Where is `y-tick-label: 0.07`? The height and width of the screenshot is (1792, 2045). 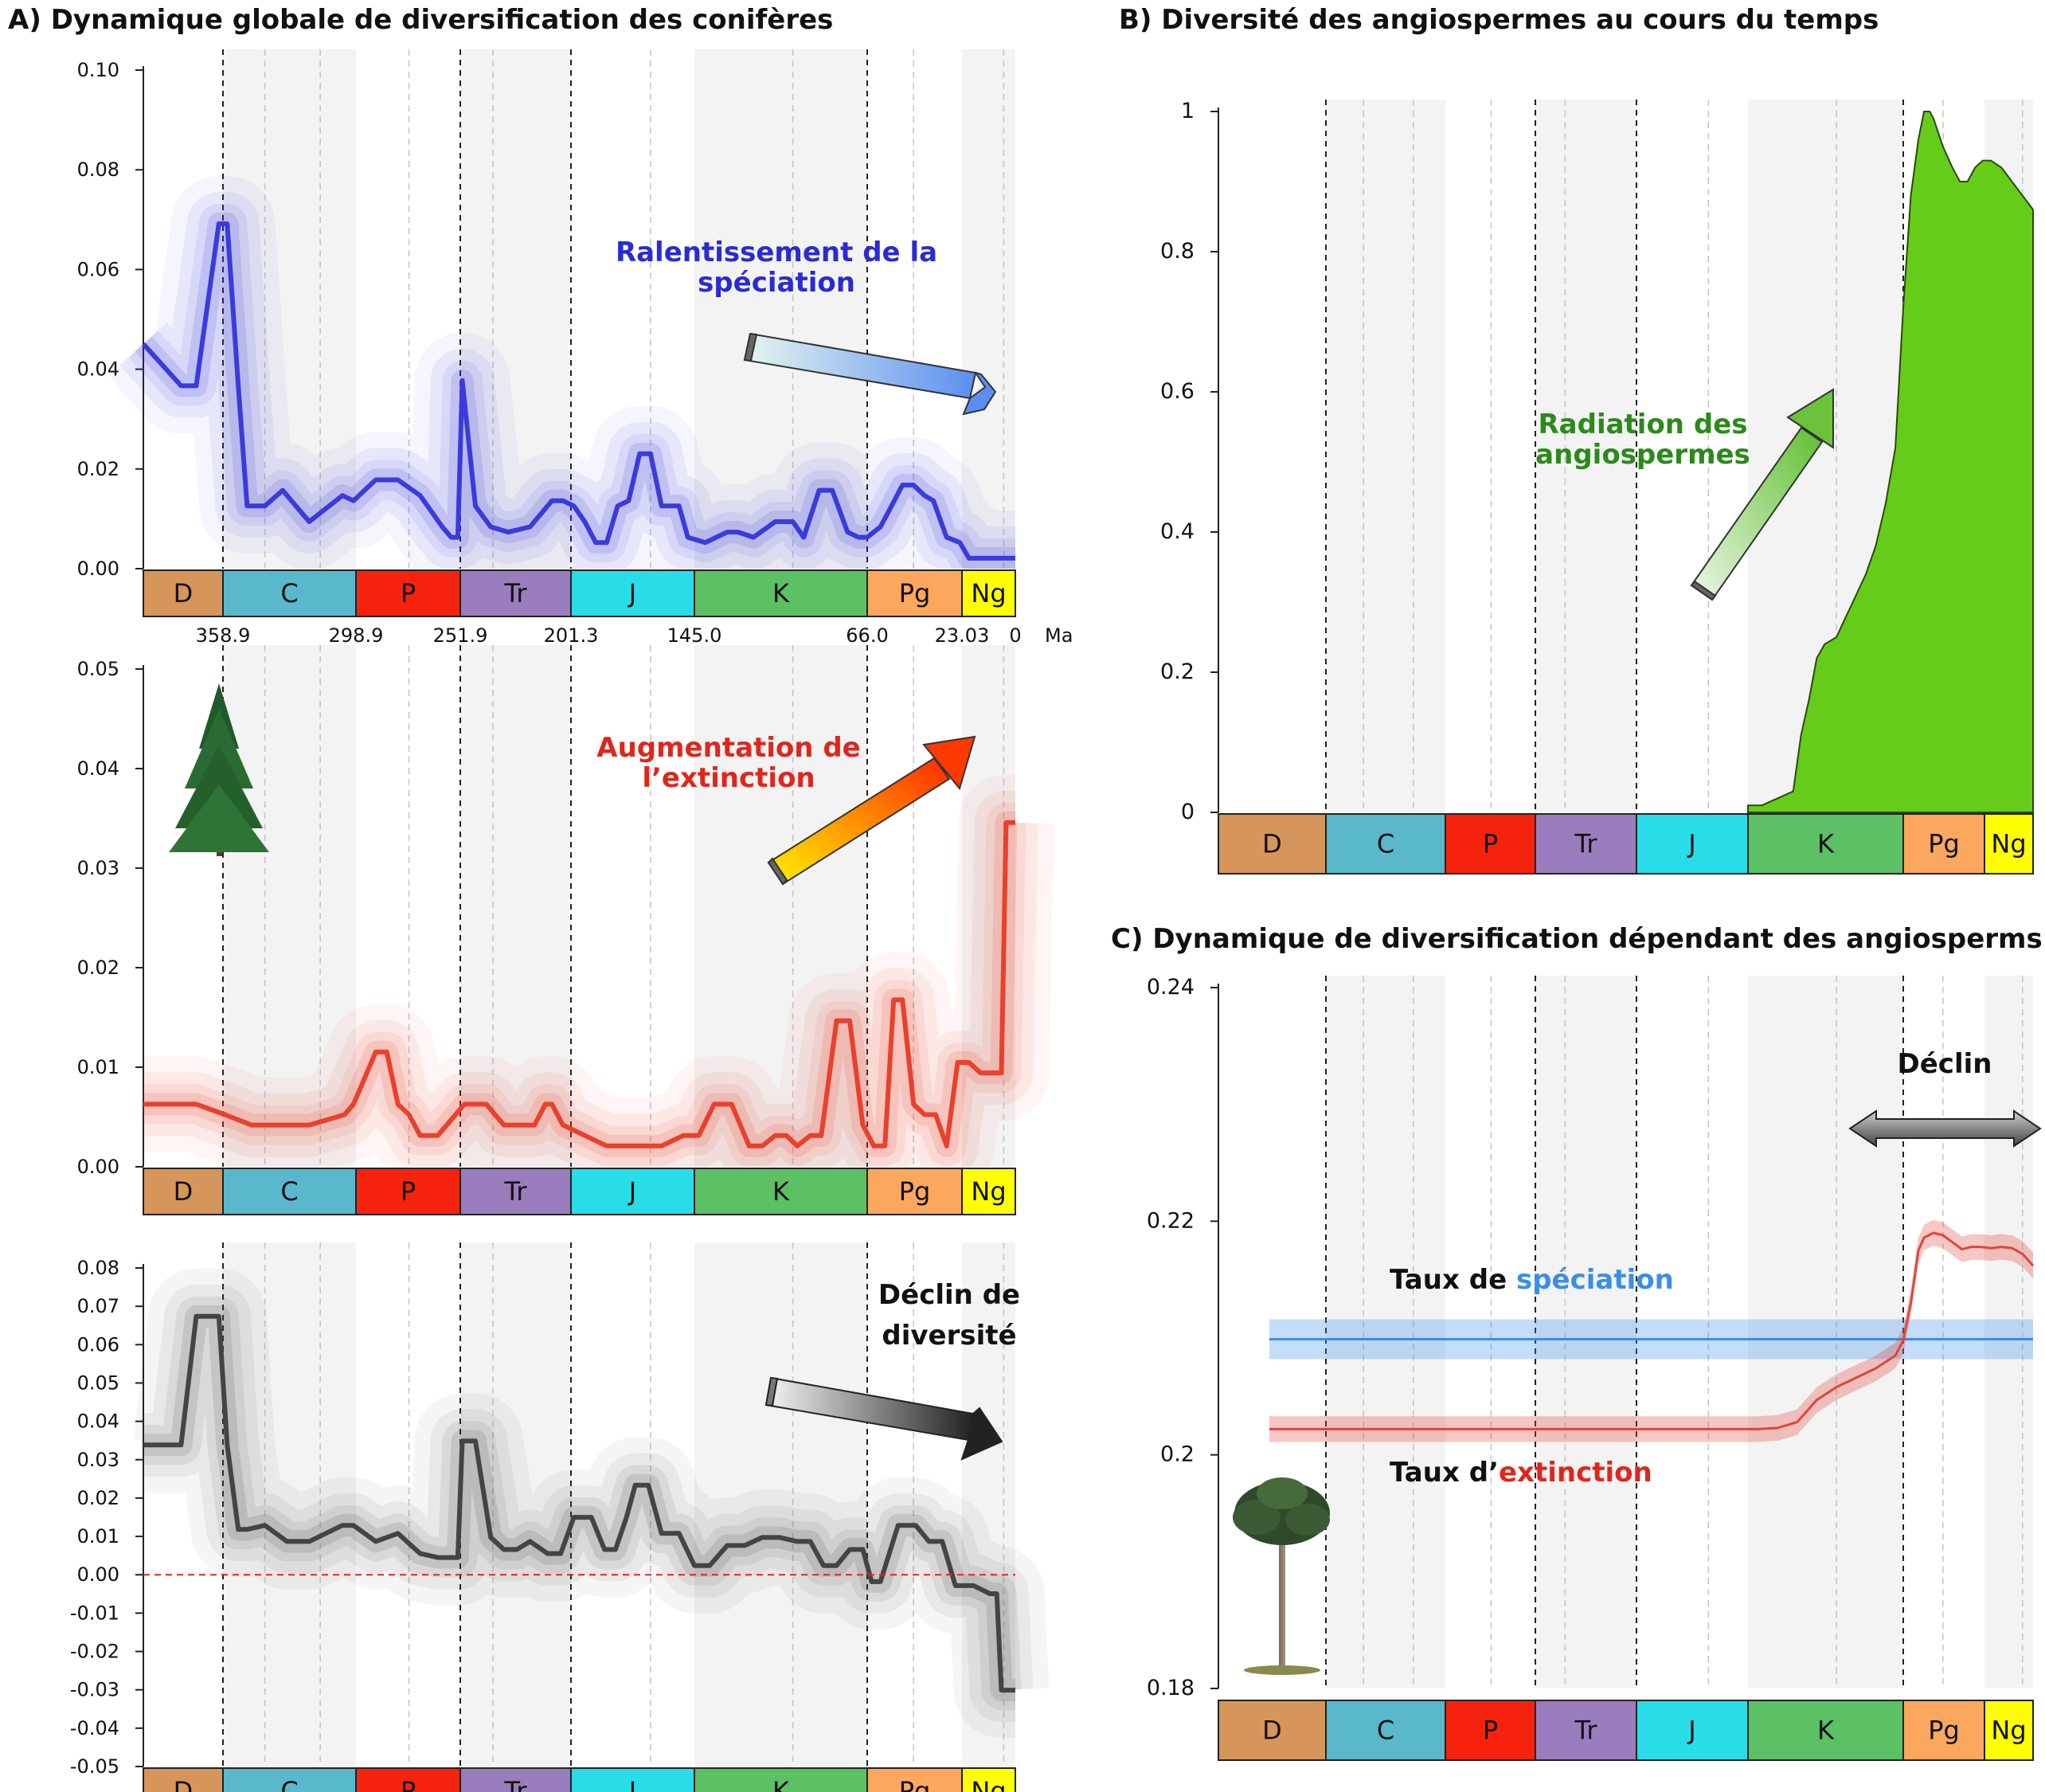
y-tick-label: 0.07 is located at coordinates (98, 1306).